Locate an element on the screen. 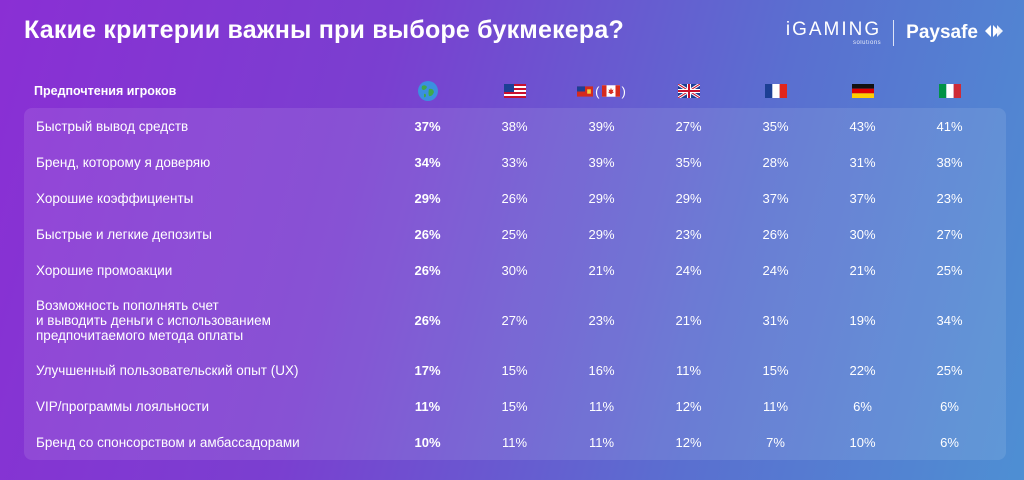 The width and height of the screenshot is (1024, 480). flag-uk-icon is located at coordinates (688, 91).